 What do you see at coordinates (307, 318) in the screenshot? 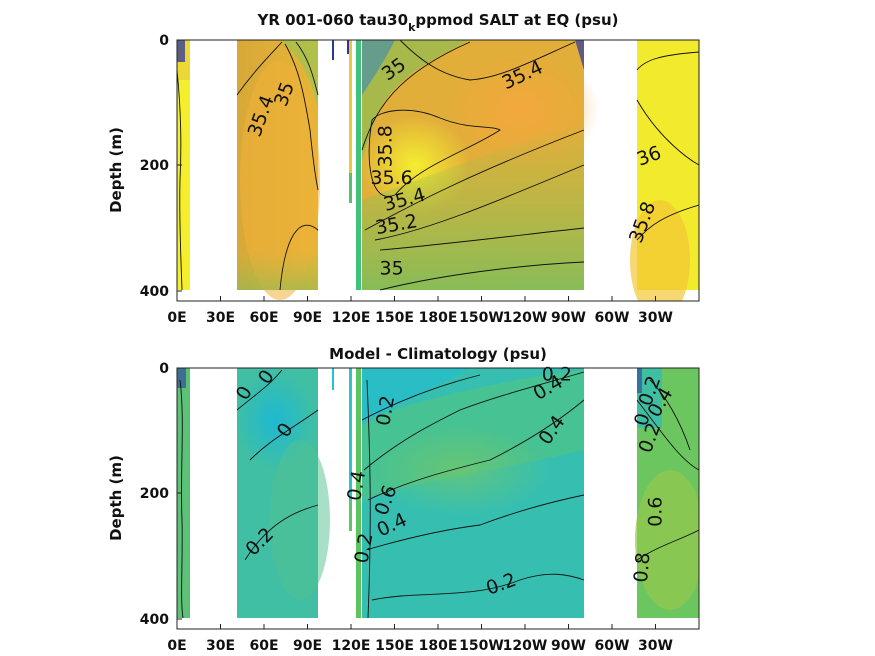
I see `top-x-tick-label: 90E` at bounding box center [307, 318].